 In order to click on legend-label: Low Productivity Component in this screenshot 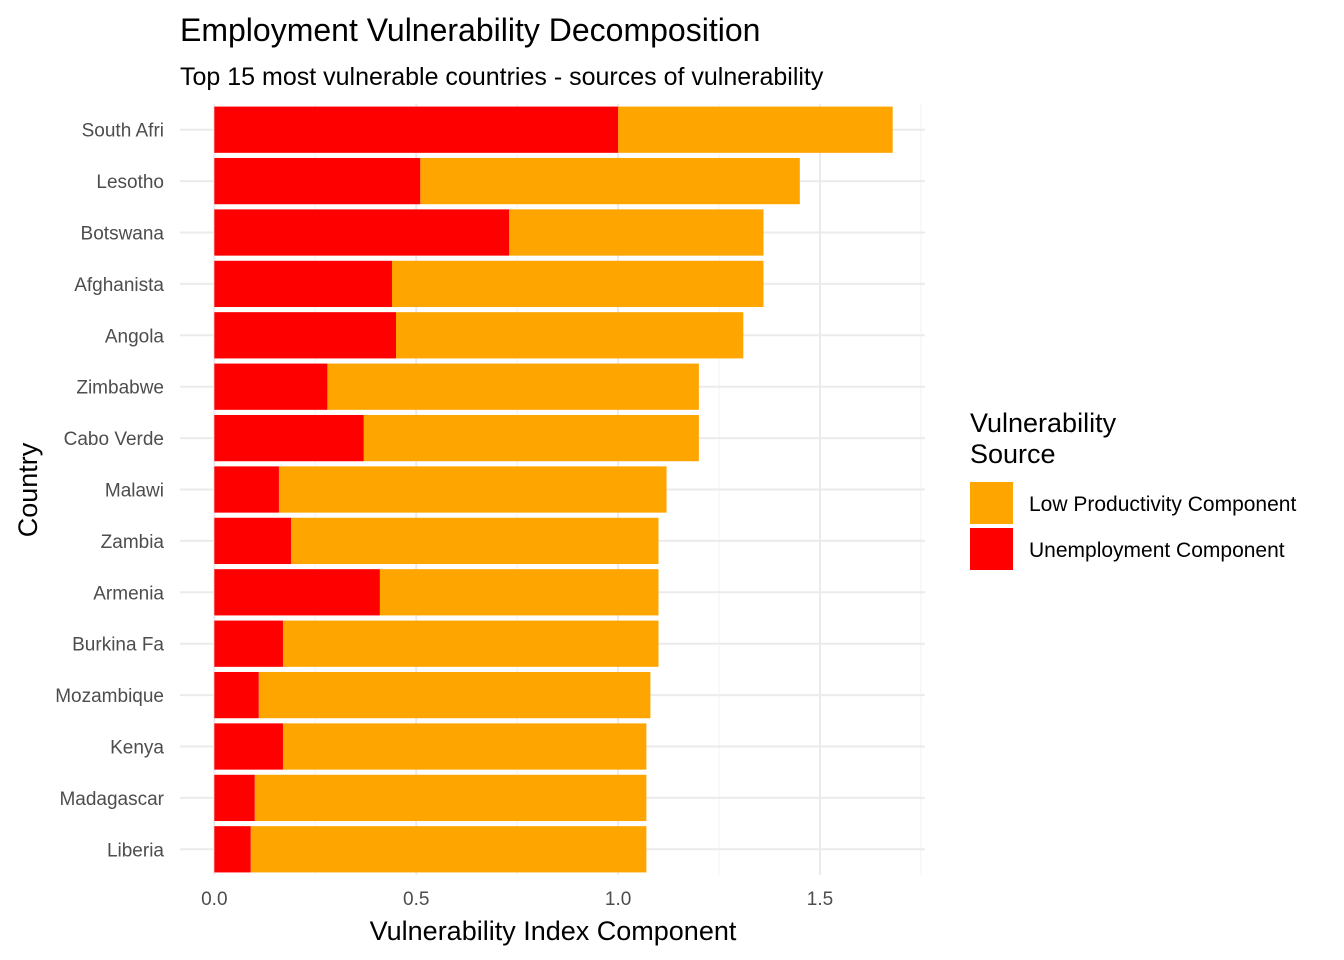, I will do `click(1162, 504)`.